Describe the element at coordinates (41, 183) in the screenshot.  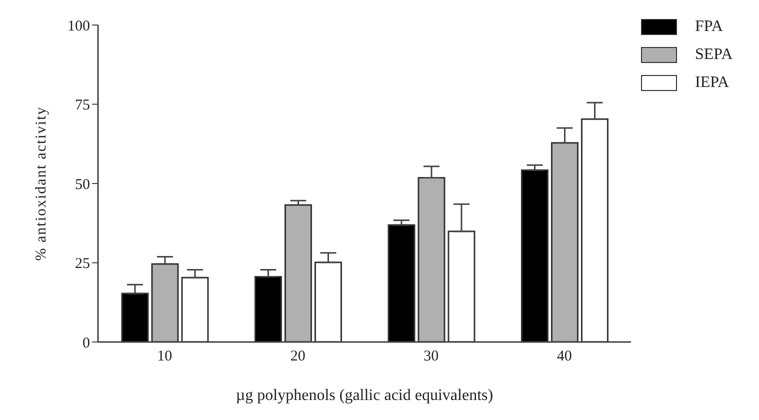
I see `y-axis-title: % antioxidant activity` at that location.